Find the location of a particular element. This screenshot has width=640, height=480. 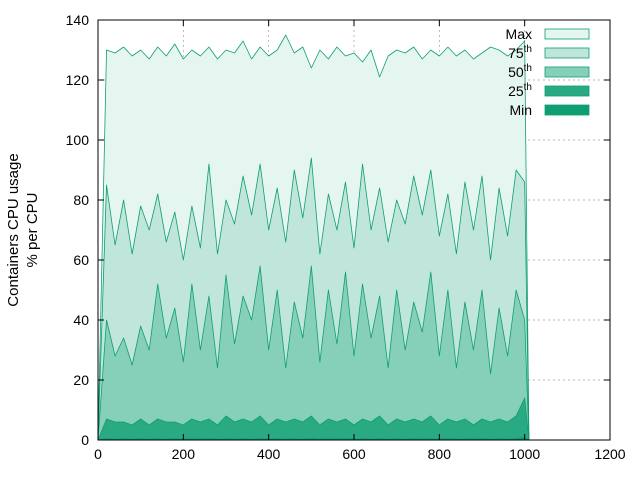

x-tick-label: 1000 is located at coordinates (524, 454).